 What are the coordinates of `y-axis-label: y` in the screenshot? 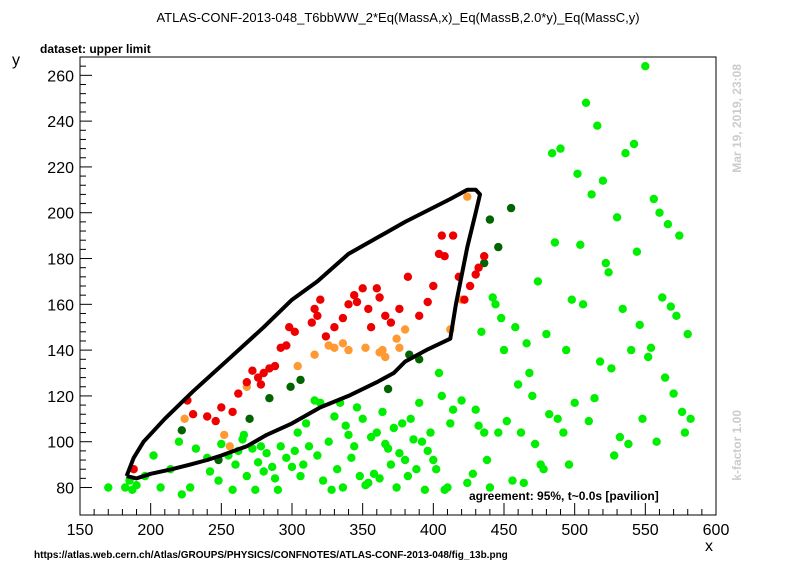 It's located at (16, 60).